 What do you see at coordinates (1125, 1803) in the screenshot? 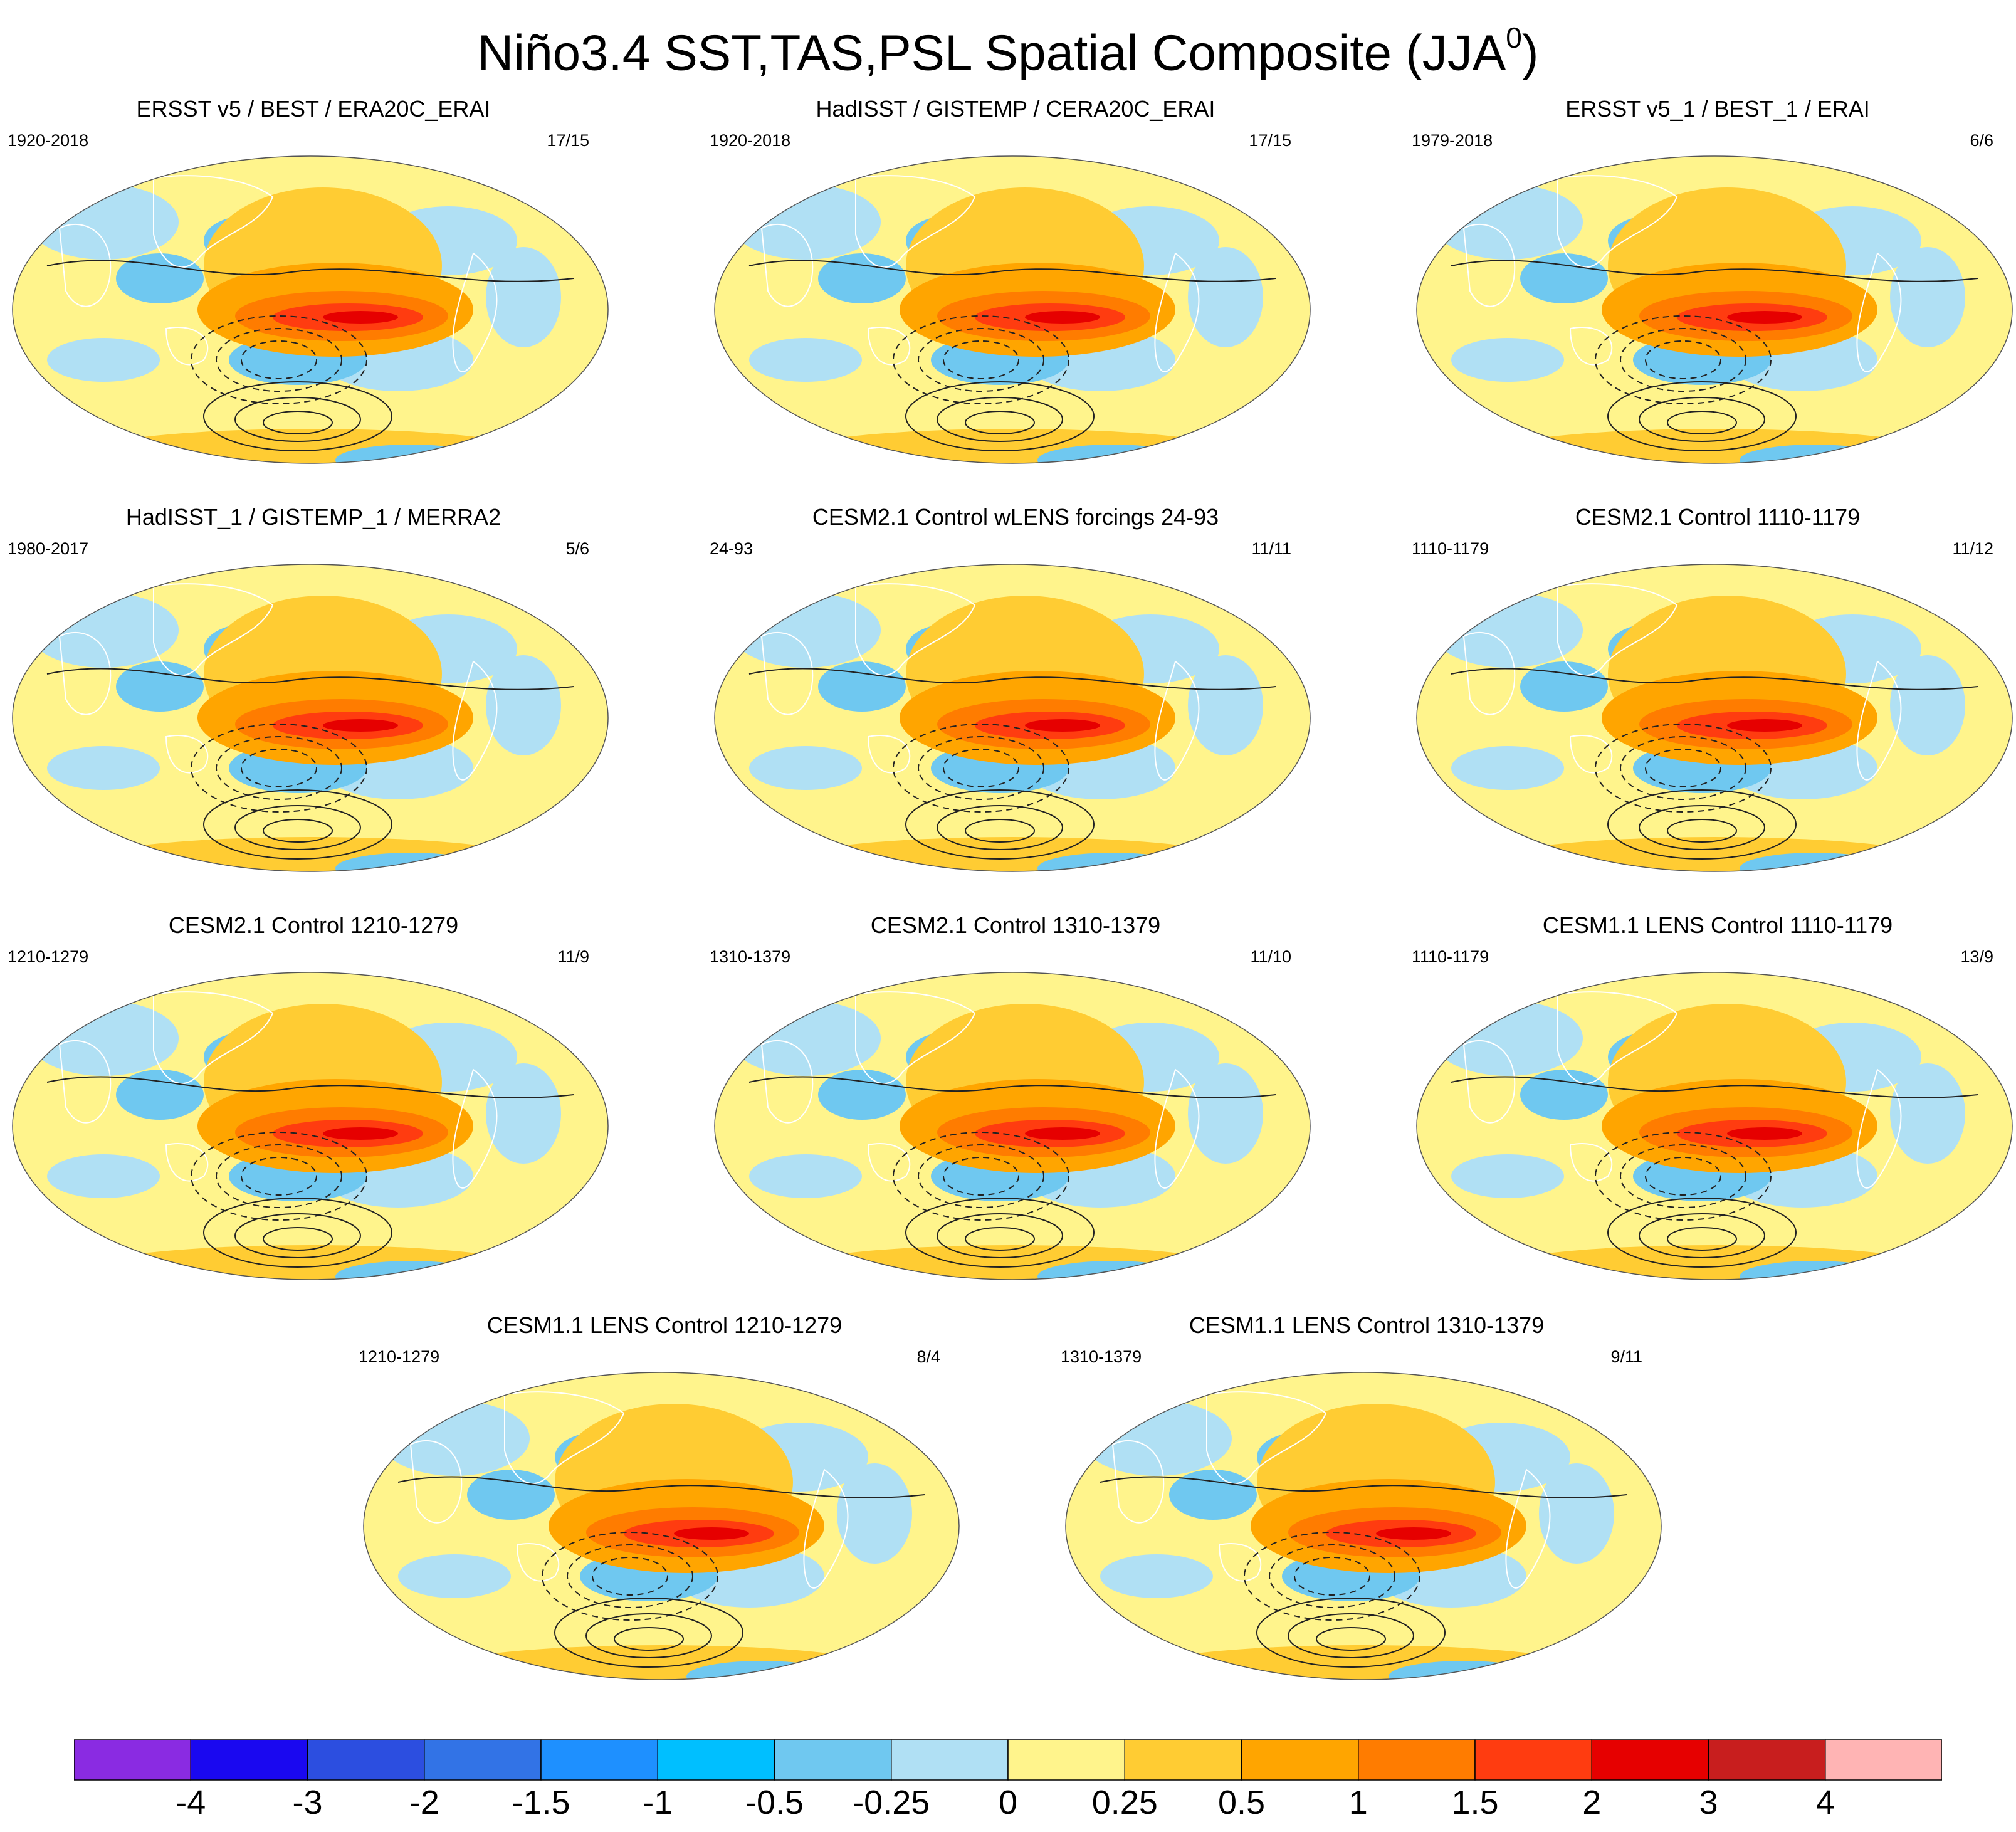
I see `colorbar-tick-label: 0.25` at bounding box center [1125, 1803].